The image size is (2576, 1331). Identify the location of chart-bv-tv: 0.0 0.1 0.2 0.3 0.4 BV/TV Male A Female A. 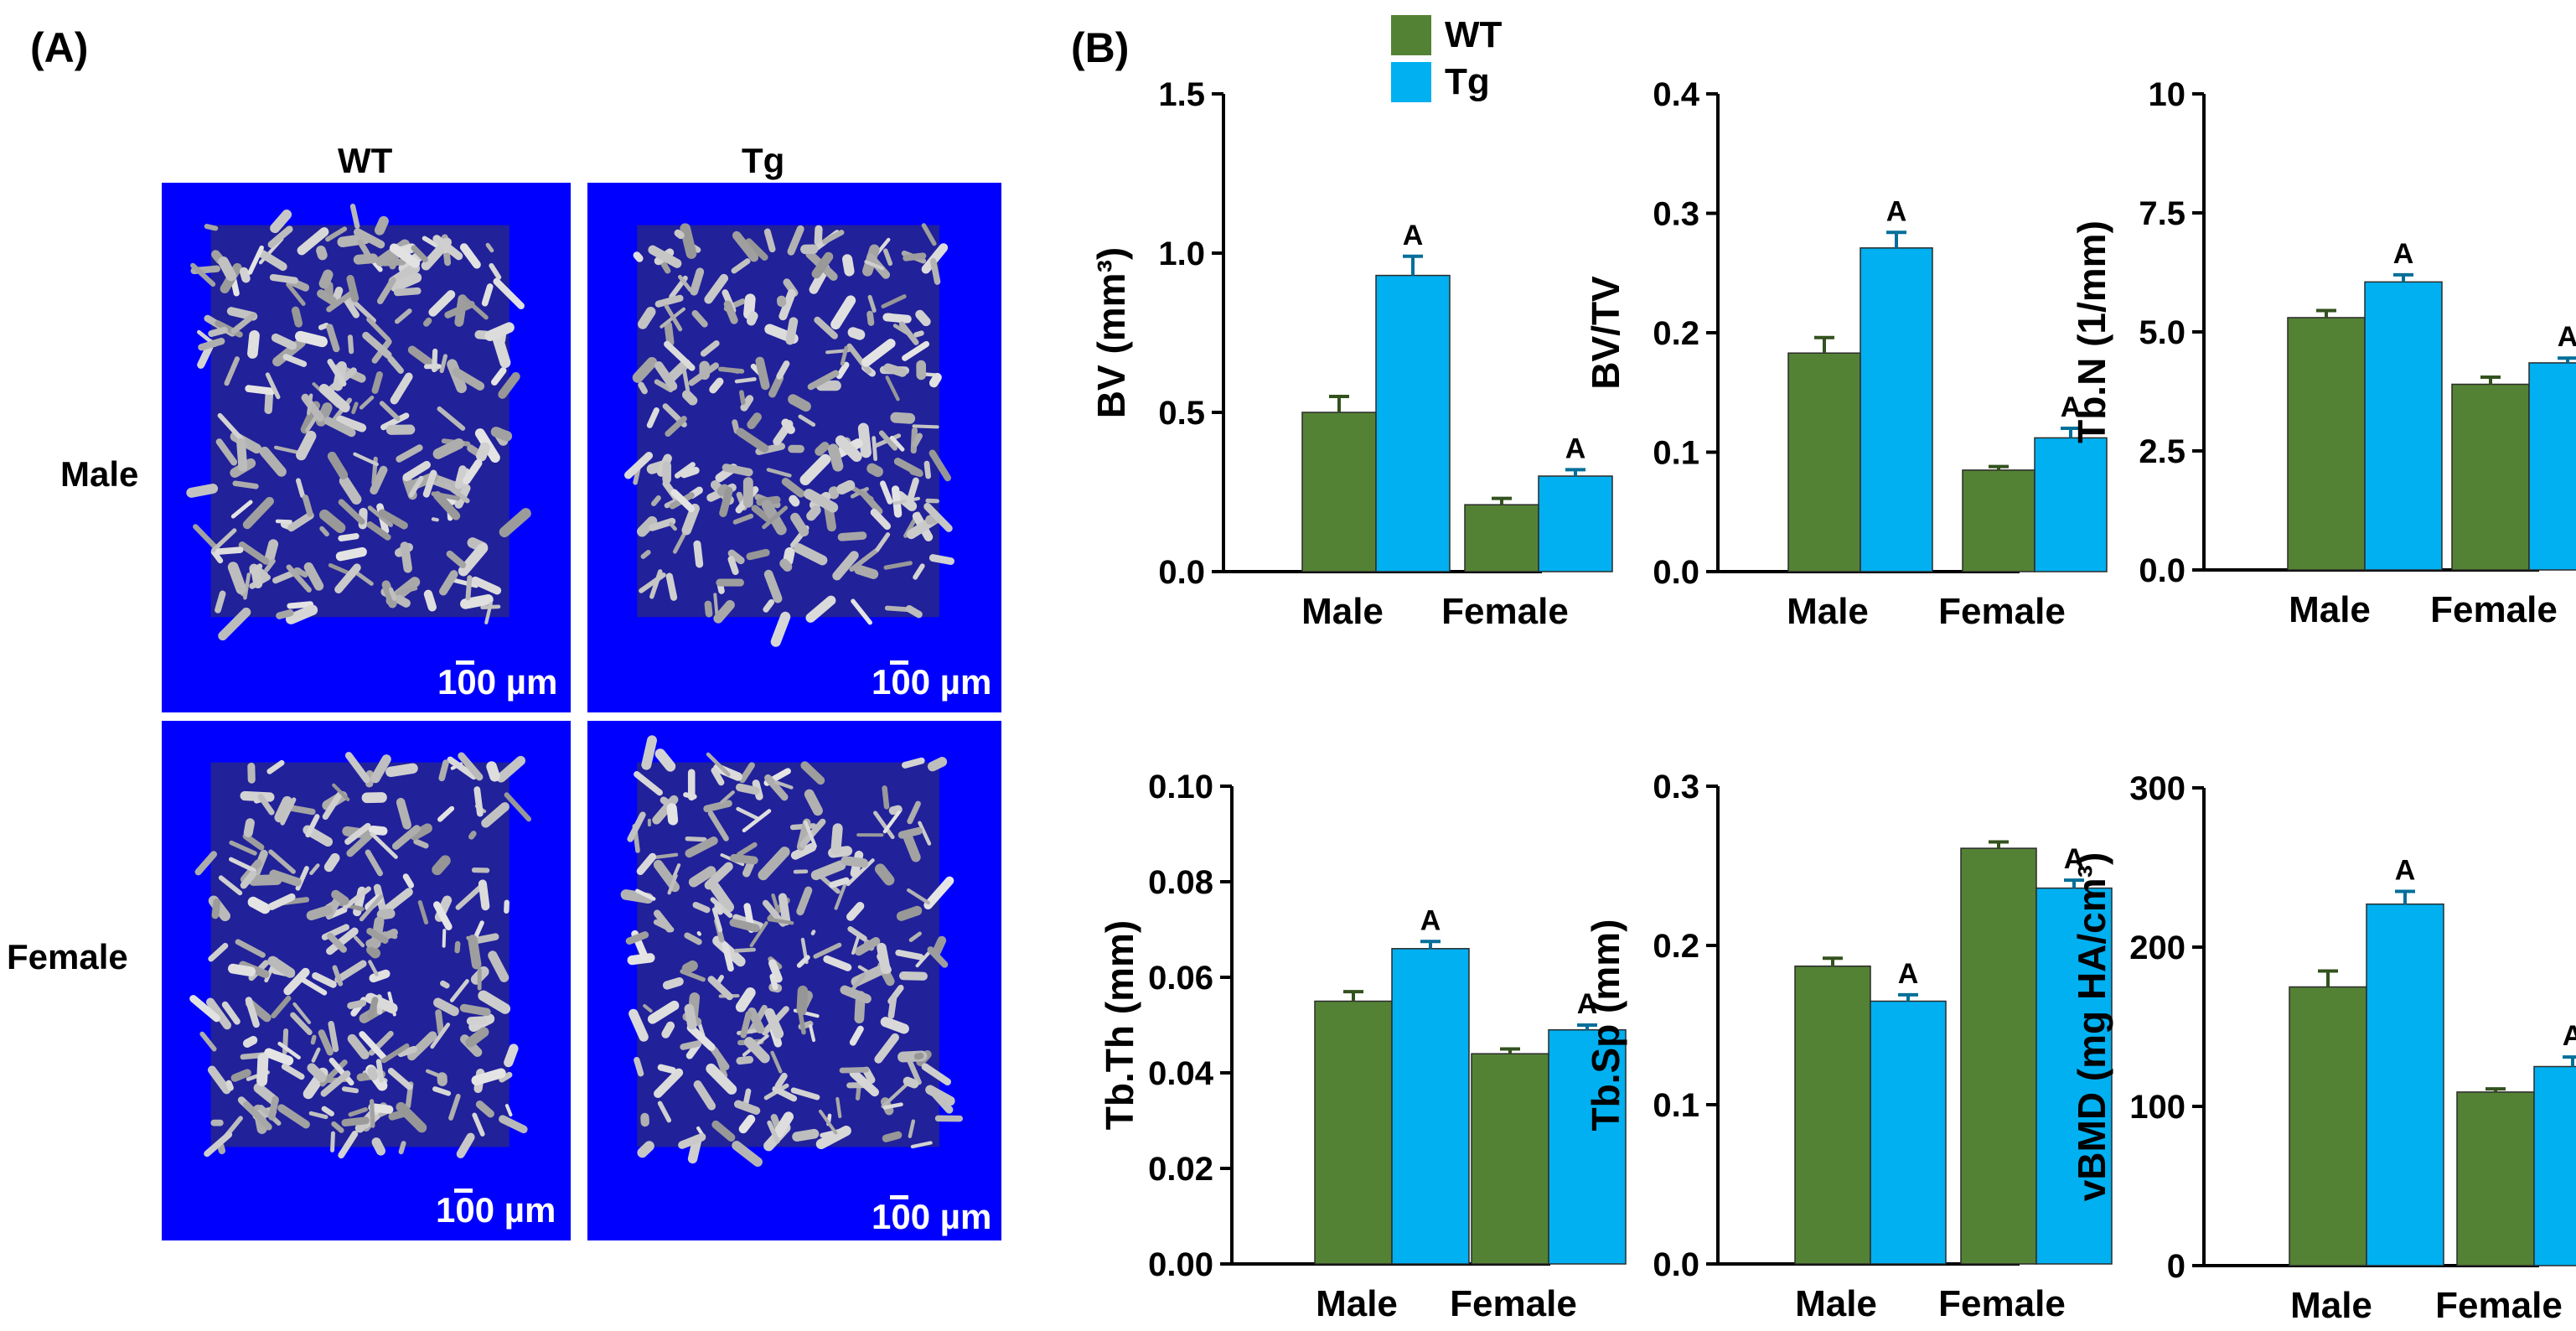
(1846, 354).